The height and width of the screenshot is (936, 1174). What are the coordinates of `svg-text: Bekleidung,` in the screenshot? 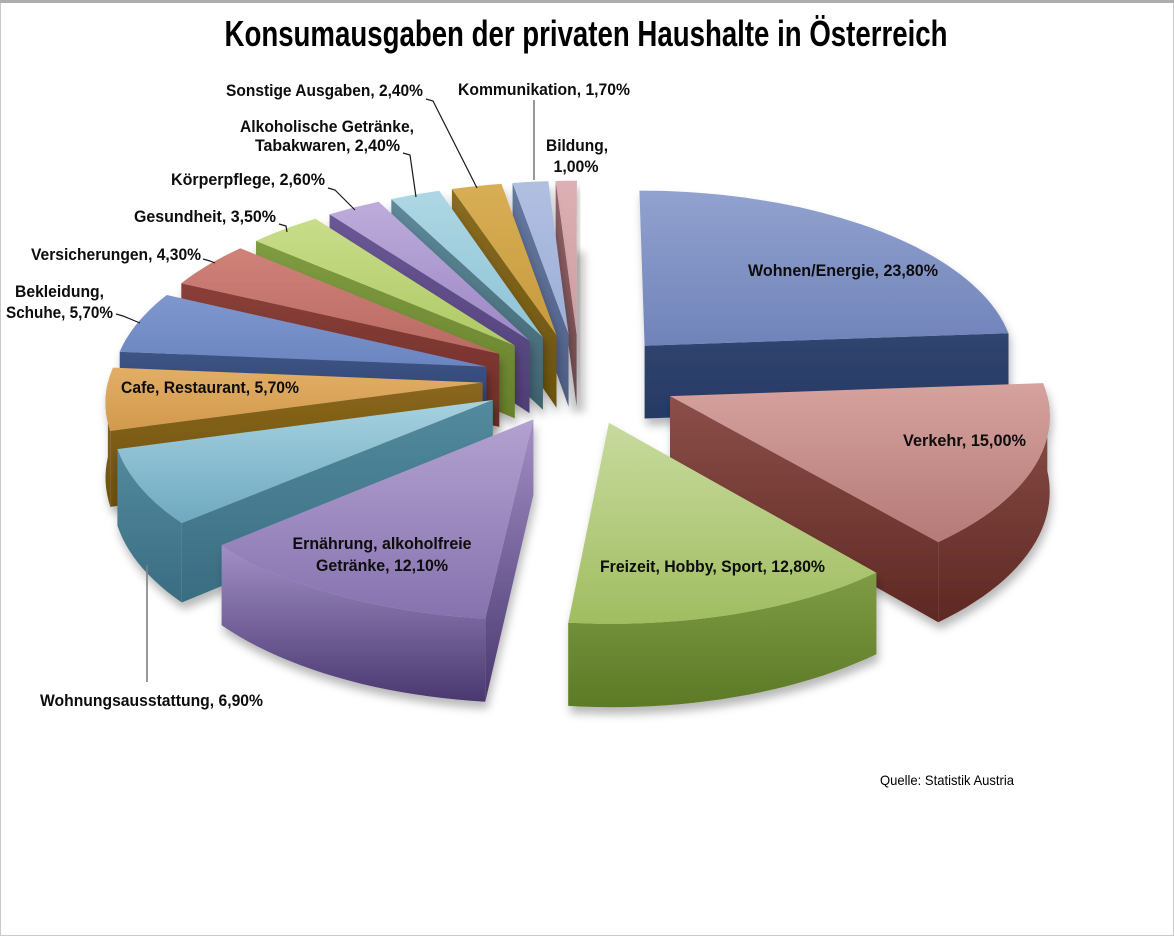 It's located at (59, 291).